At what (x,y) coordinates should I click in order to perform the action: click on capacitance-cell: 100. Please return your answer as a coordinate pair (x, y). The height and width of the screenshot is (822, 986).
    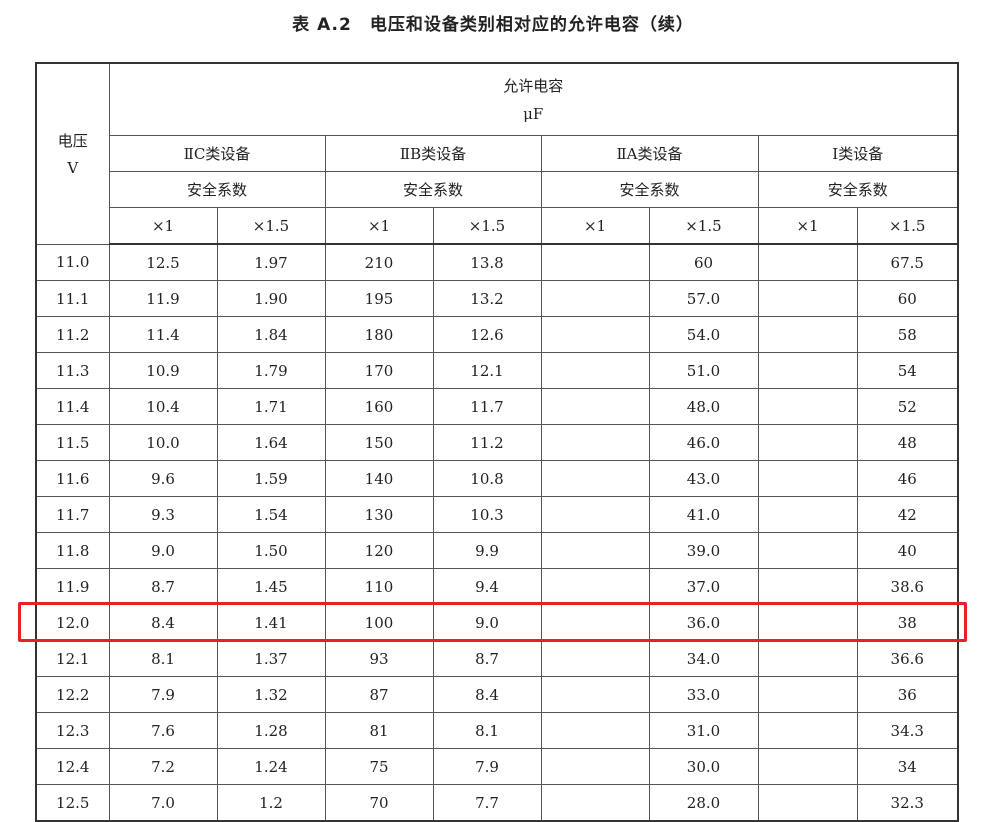
    Looking at the image, I should click on (379, 622).